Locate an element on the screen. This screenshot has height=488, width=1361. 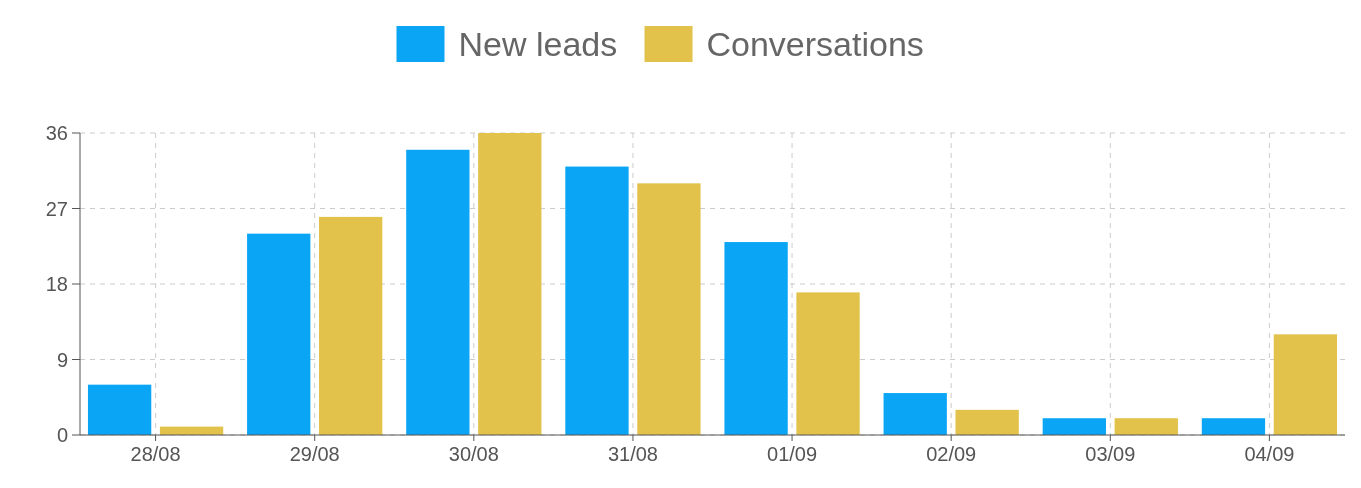
y-tick-label: 9 is located at coordinates (62, 359).